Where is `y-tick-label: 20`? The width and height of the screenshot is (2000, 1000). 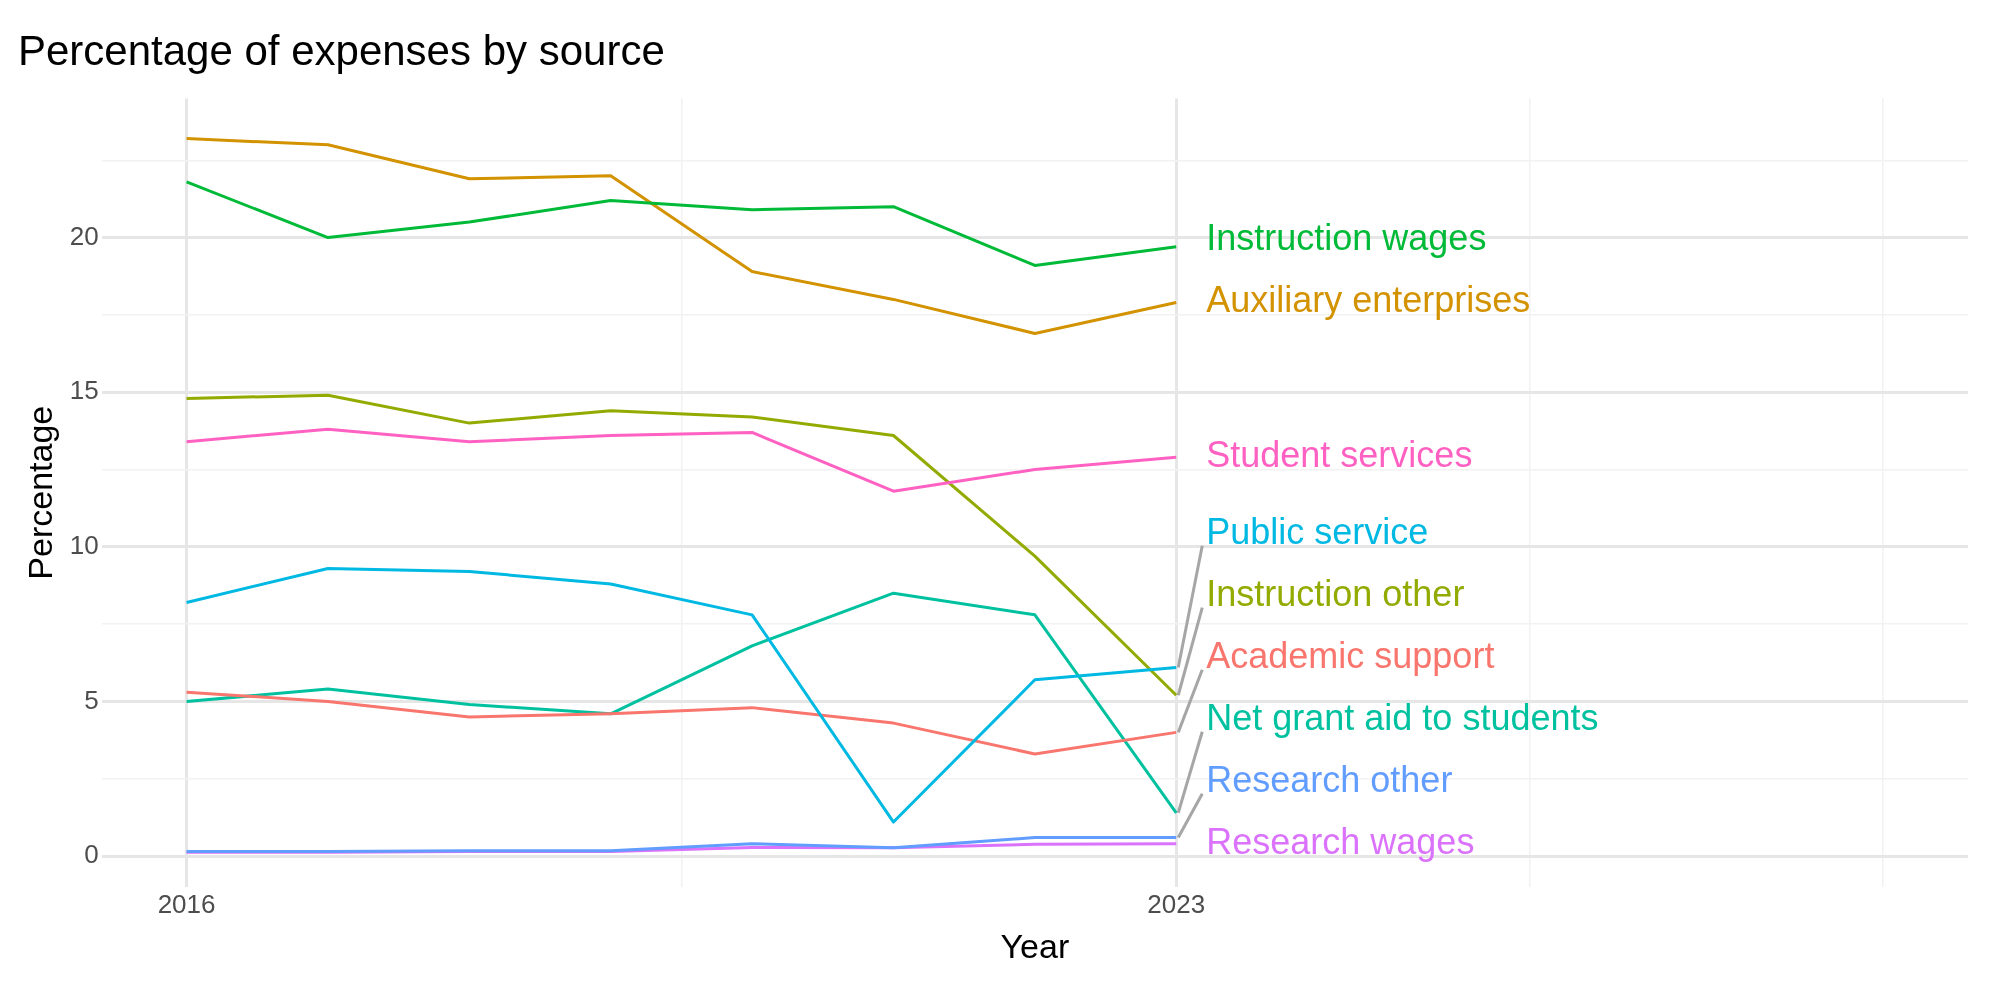 y-tick-label: 20 is located at coordinates (84, 235).